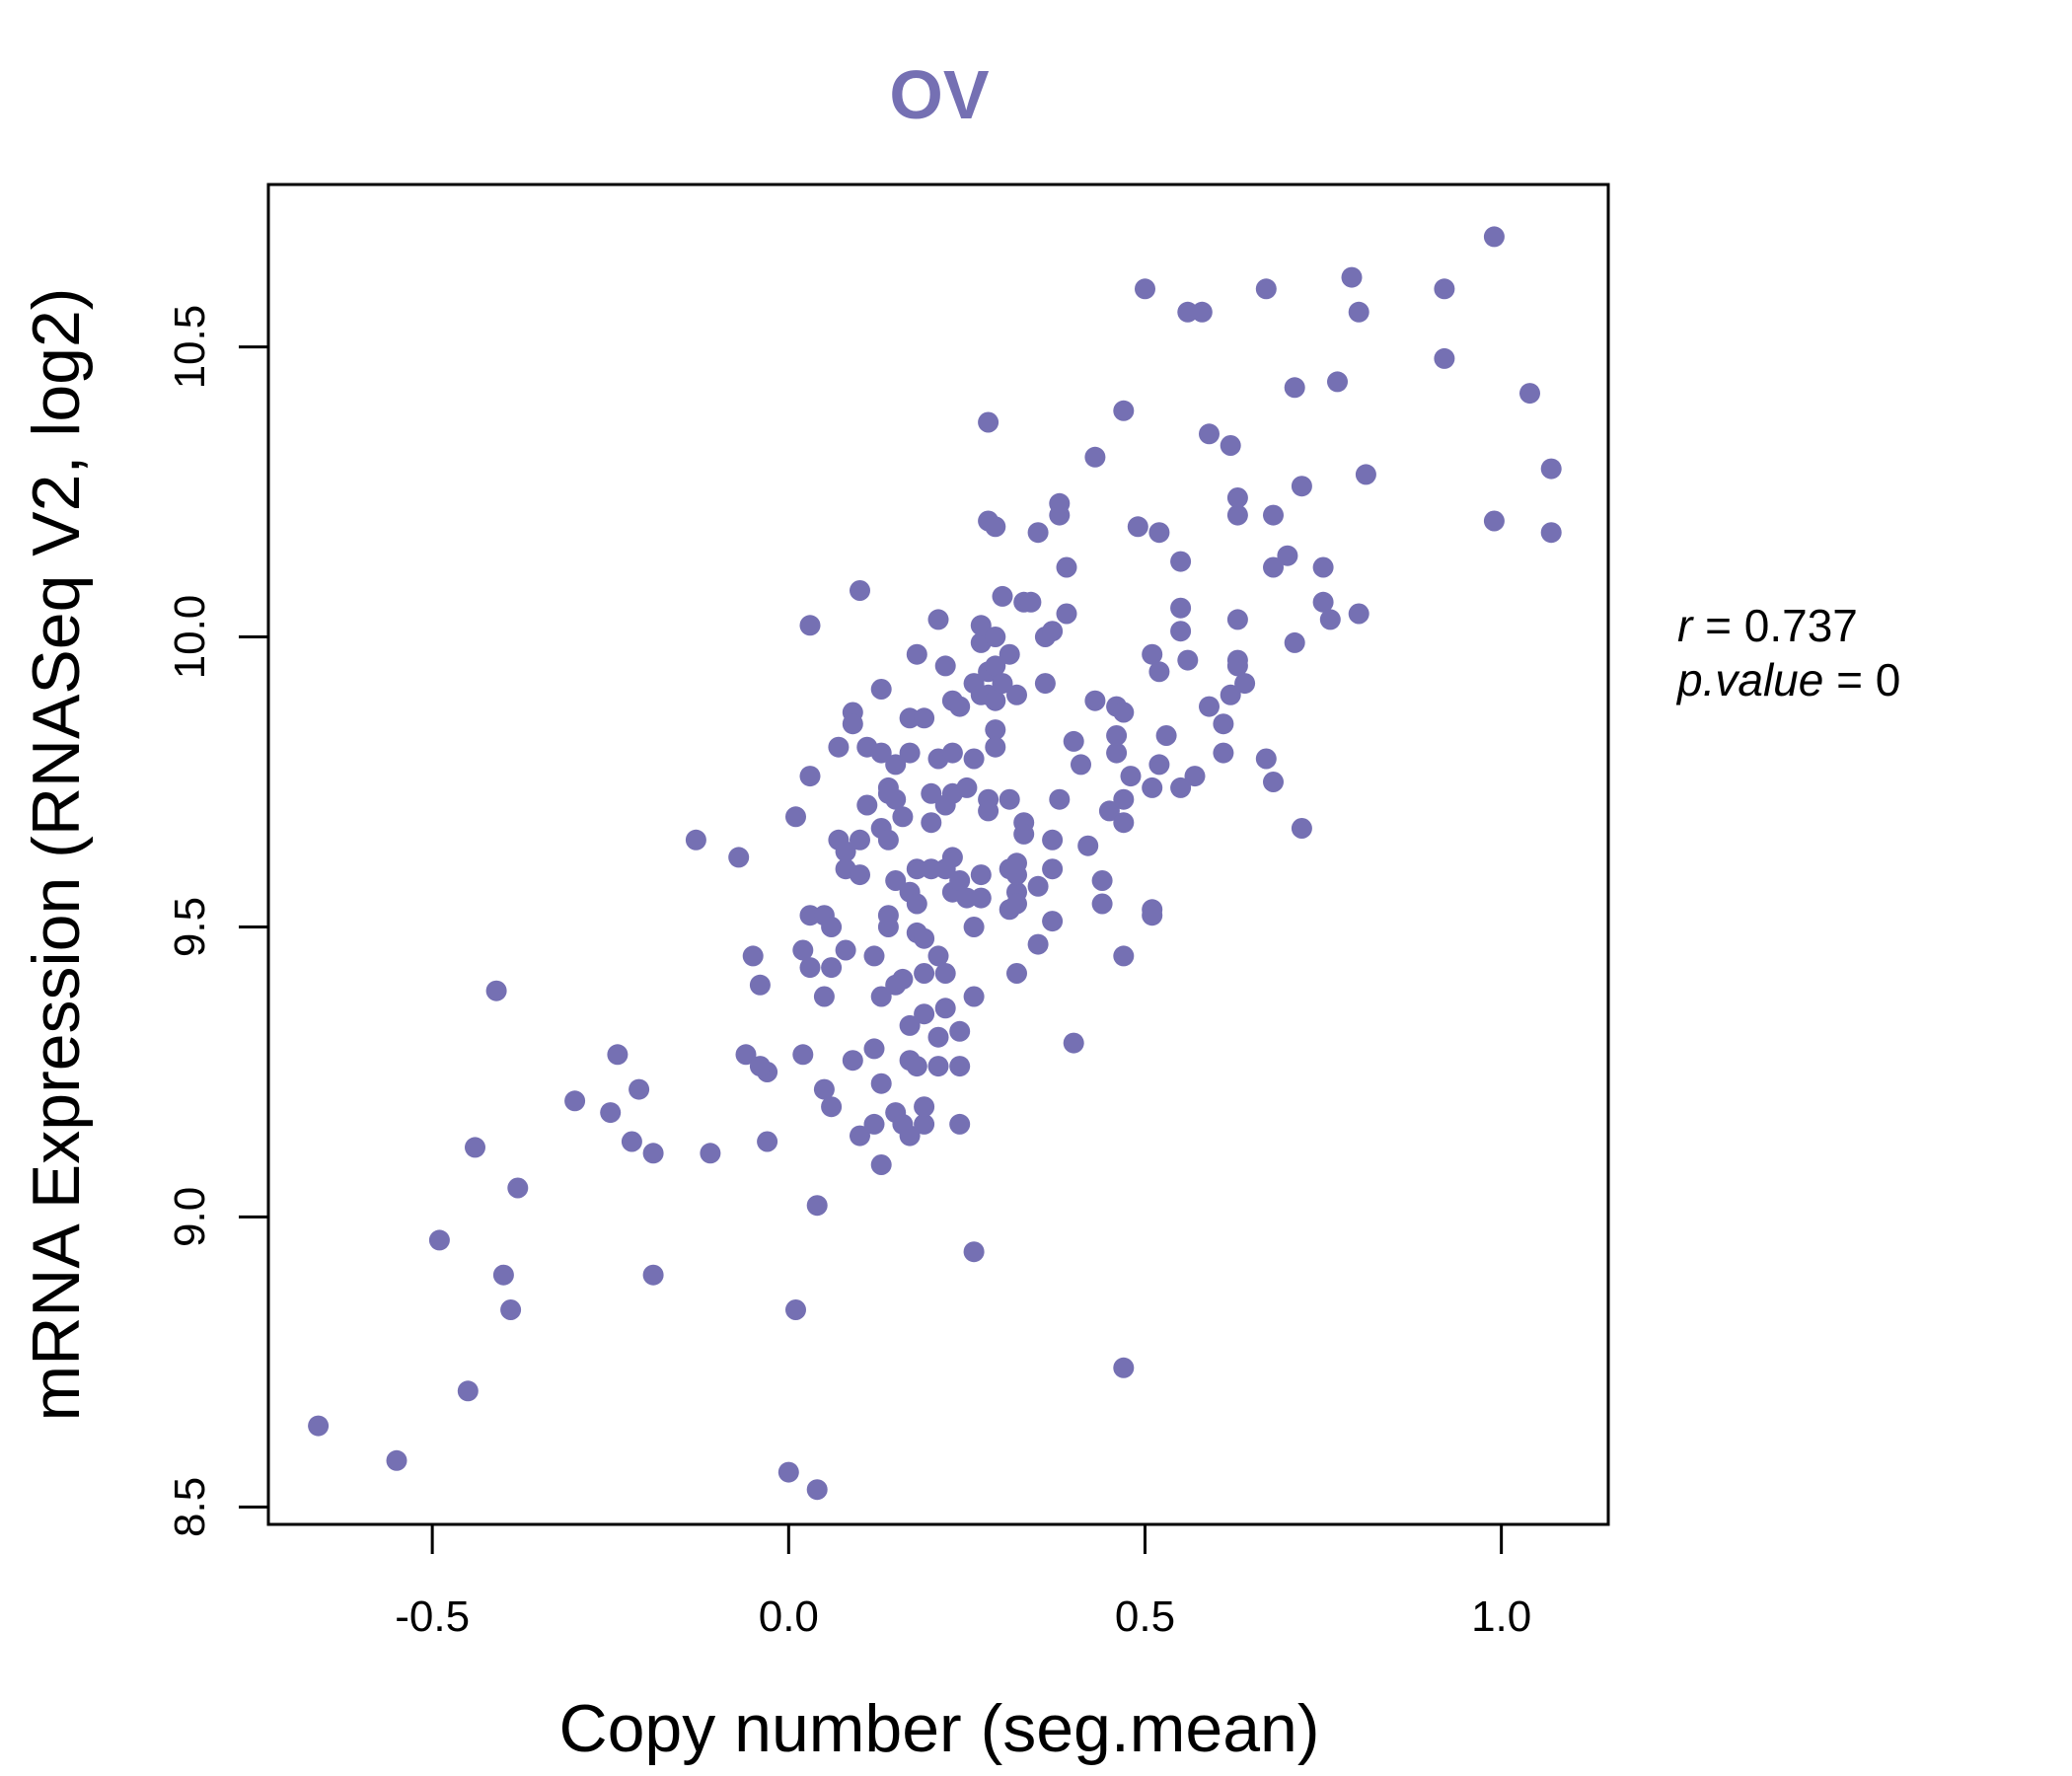 The image size is (2072, 1776). Describe the element at coordinates (217, 921) in the screenshot. I see `y-axis: 8.5 9.0 9.5 10.0 10.5` at that location.